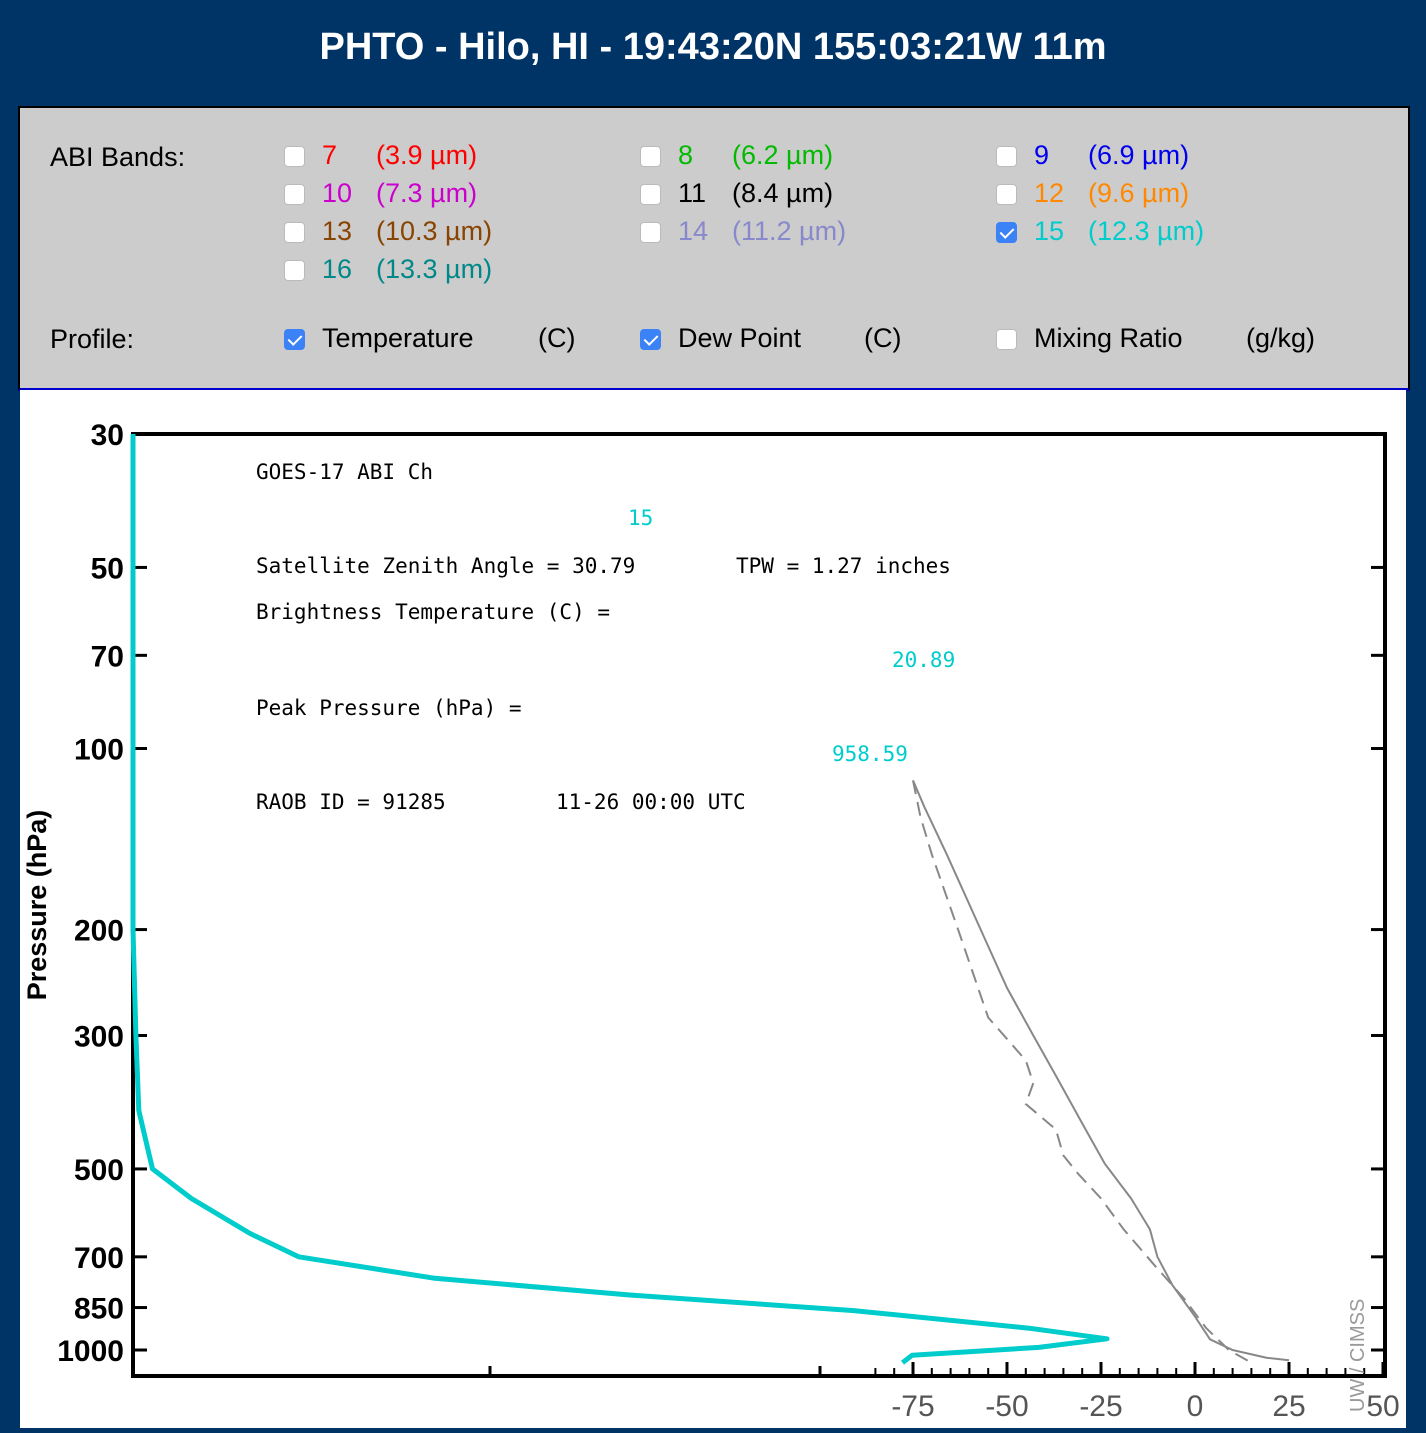 The height and width of the screenshot is (1433, 1426). I want to click on annotation-title: GOES-17 ABI Ch, so click(344, 472).